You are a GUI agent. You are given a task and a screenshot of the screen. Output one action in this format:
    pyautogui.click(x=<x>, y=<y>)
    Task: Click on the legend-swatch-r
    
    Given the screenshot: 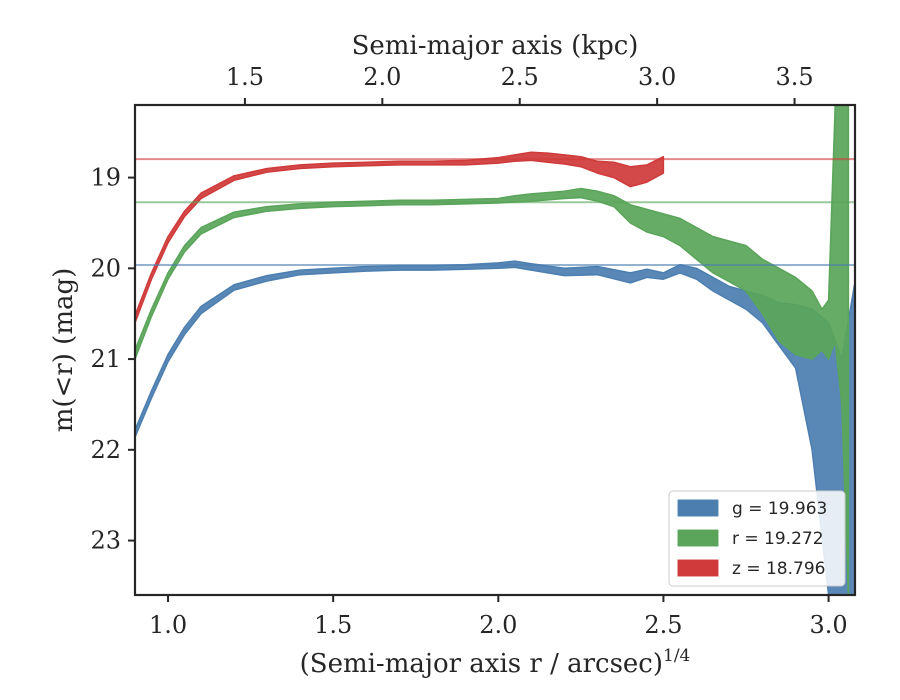 What is the action you would take?
    pyautogui.click(x=698, y=538)
    